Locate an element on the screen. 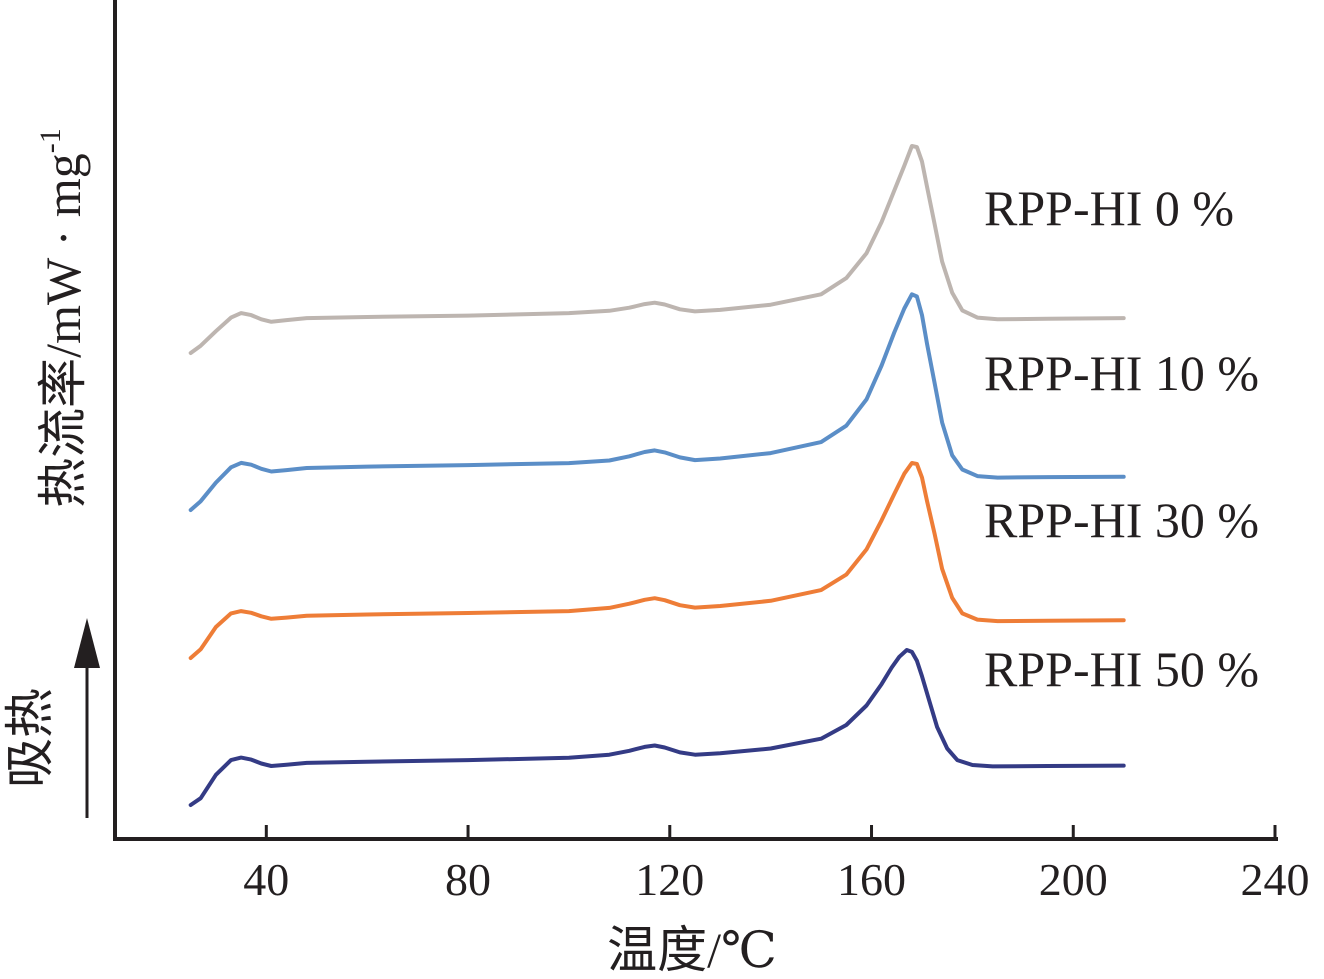 The image size is (1324, 979). x-tick-label: 200 is located at coordinates (1073, 879).